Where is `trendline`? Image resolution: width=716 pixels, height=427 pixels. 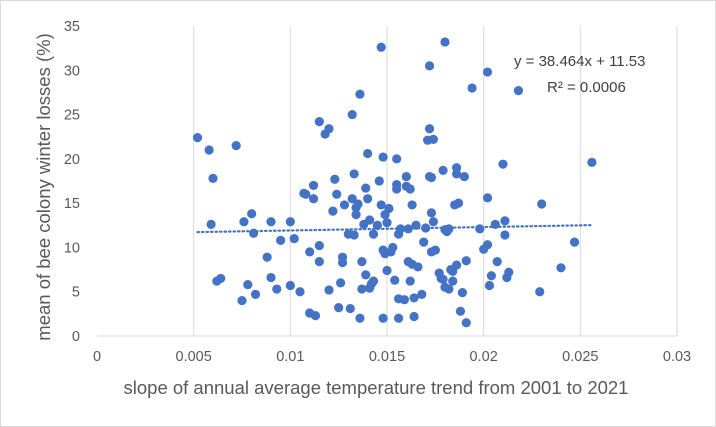 trendline is located at coordinates (395, 229).